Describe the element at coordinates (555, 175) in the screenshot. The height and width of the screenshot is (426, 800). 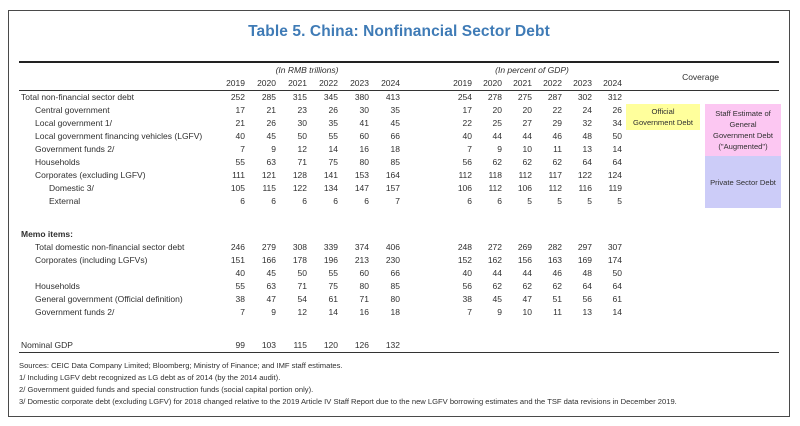
I see `value-cell-gdp: 117` at that location.